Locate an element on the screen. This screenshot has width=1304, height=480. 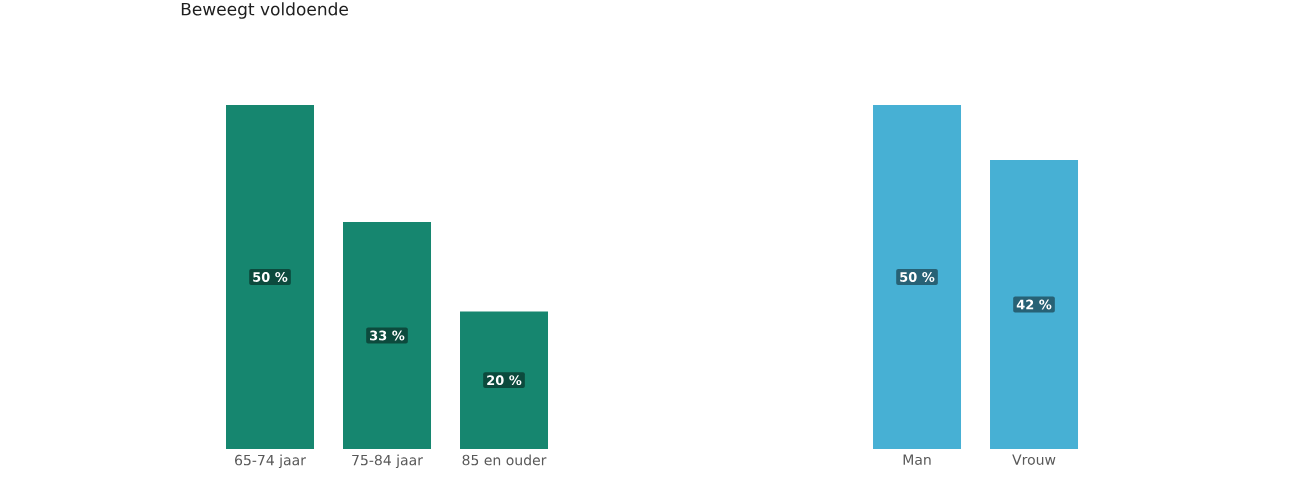
data-label: 20 % is located at coordinates (504, 380).